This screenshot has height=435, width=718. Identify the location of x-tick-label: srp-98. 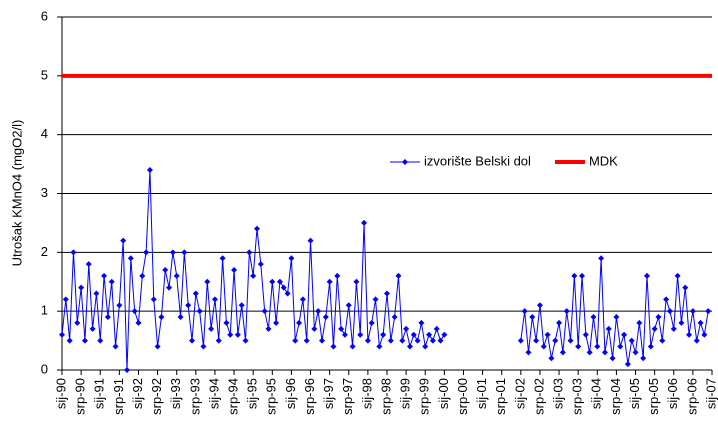
(385, 396).